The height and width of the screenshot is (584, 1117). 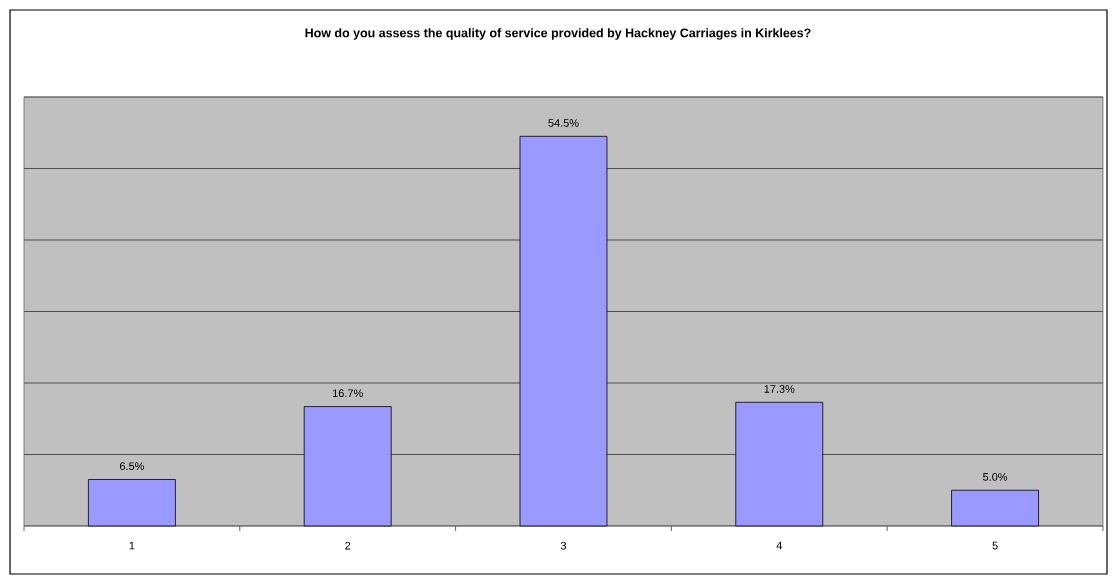 What do you see at coordinates (347, 393) in the screenshot?
I see `data-label: 16.7%` at bounding box center [347, 393].